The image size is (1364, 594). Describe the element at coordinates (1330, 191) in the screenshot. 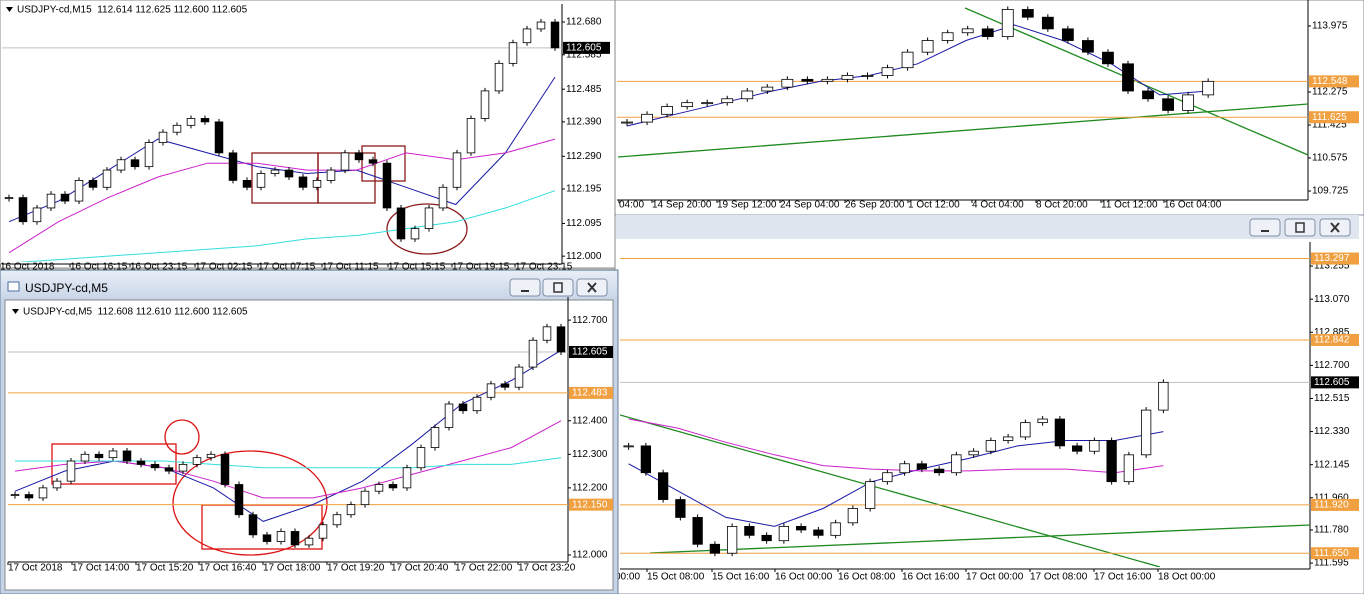

I see `y-tick-label: 109.725` at that location.